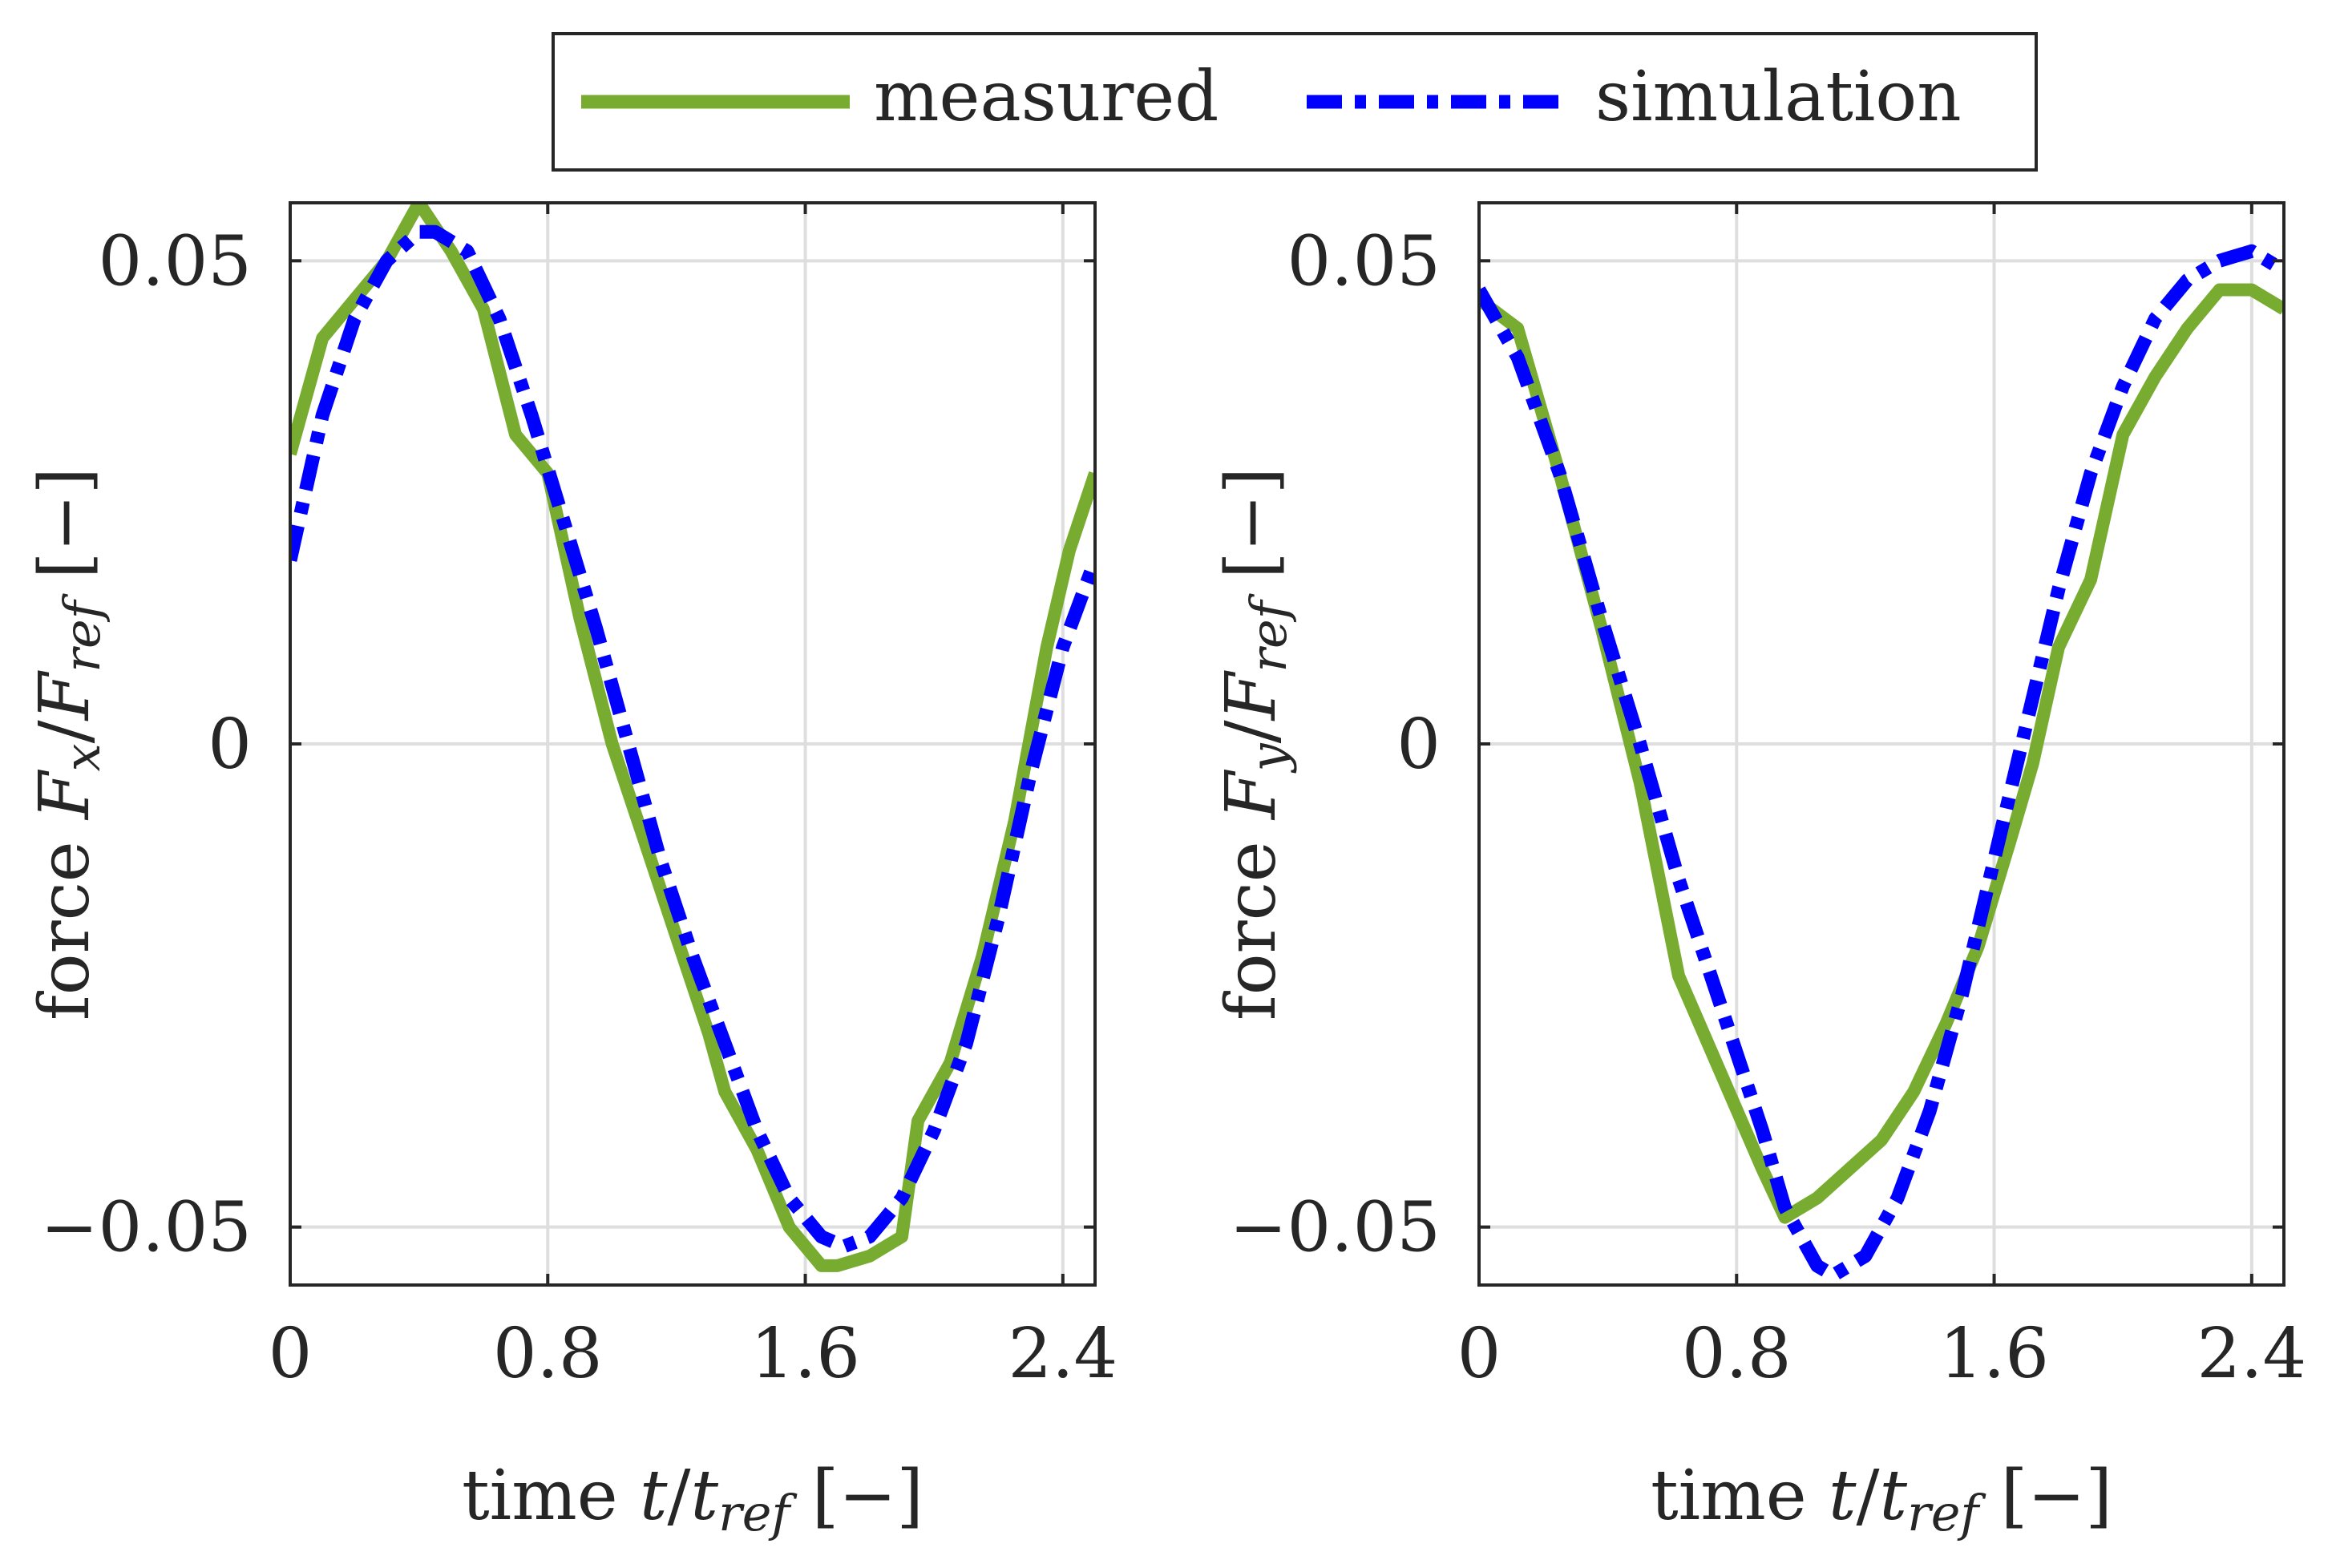 The height and width of the screenshot is (1568, 2336). Describe the element at coordinates (1778, 97) in the screenshot. I see `legend-label-simulation: simulation` at that location.